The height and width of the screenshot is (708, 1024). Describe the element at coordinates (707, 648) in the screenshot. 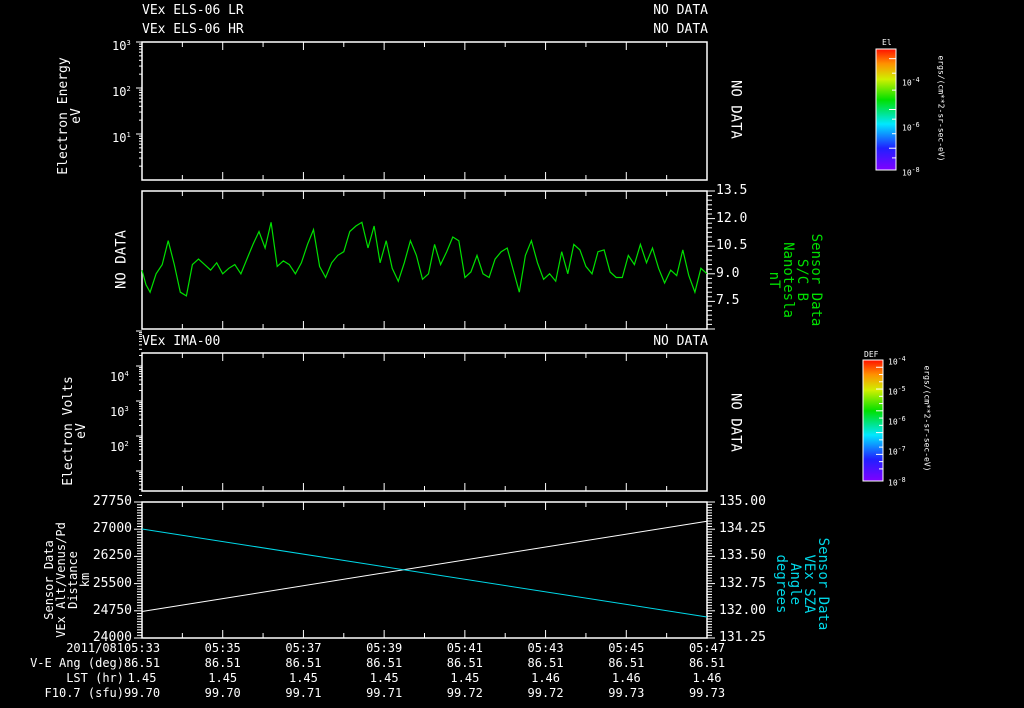

I see `xaxis-time-label: 05:47` at that location.